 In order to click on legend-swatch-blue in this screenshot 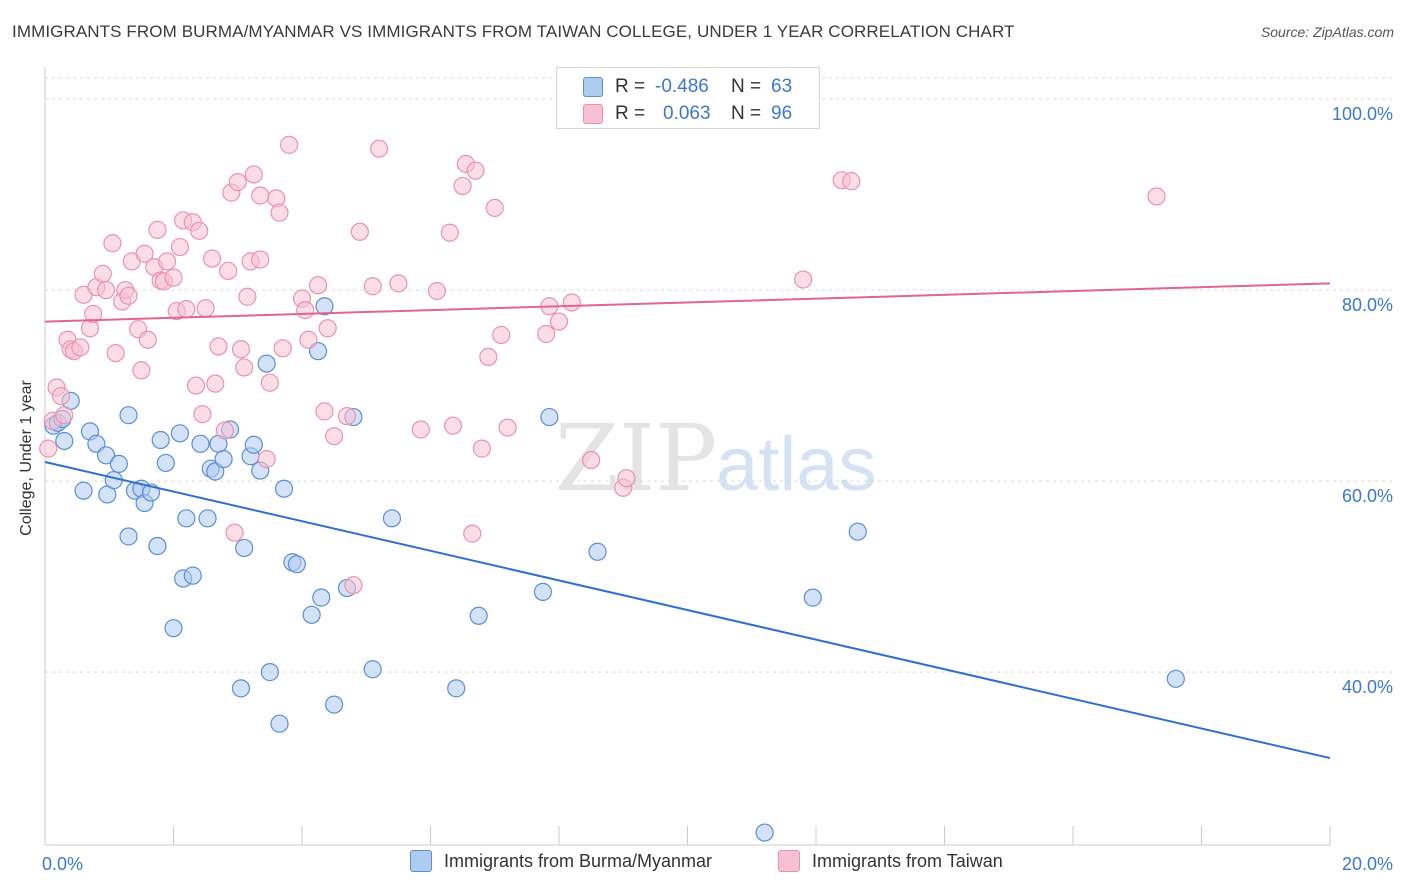, I will do `click(593, 87)`.